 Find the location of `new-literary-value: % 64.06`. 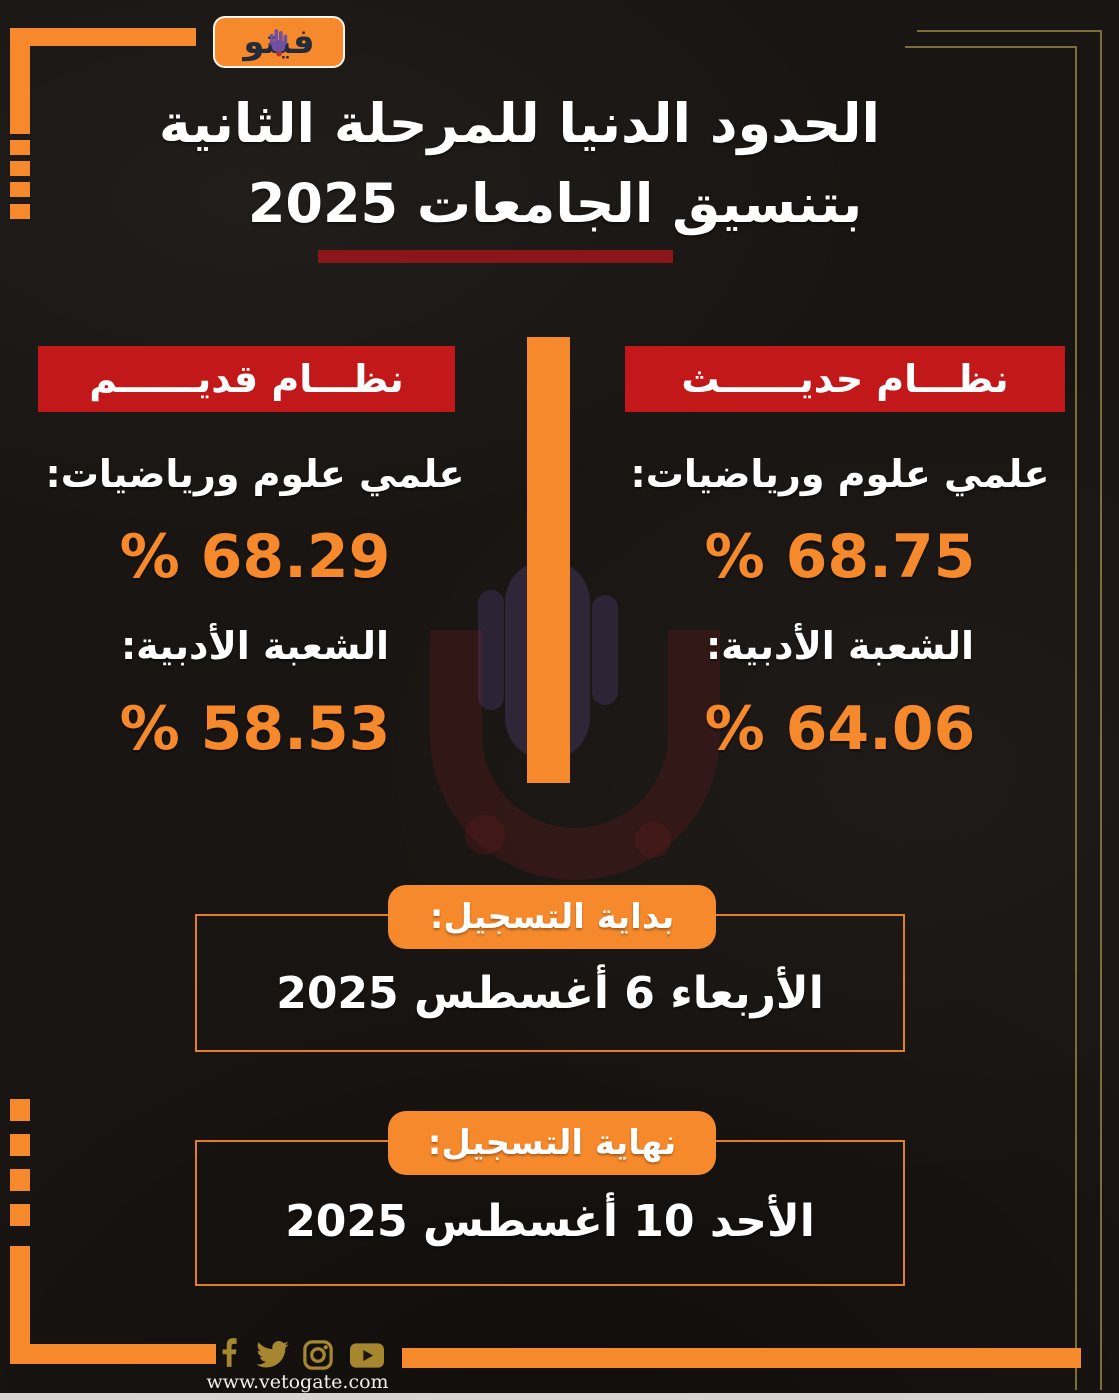

new-literary-value: % 64.06 is located at coordinates (840, 729).